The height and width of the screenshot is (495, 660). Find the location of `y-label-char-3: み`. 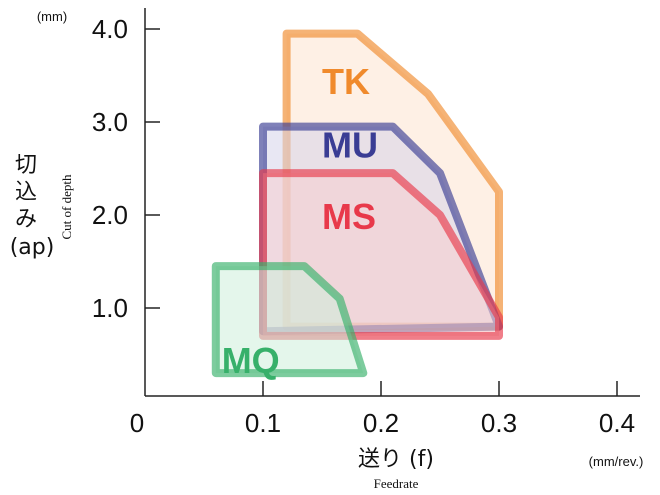

y-label-char-3: み is located at coordinates (26, 219).